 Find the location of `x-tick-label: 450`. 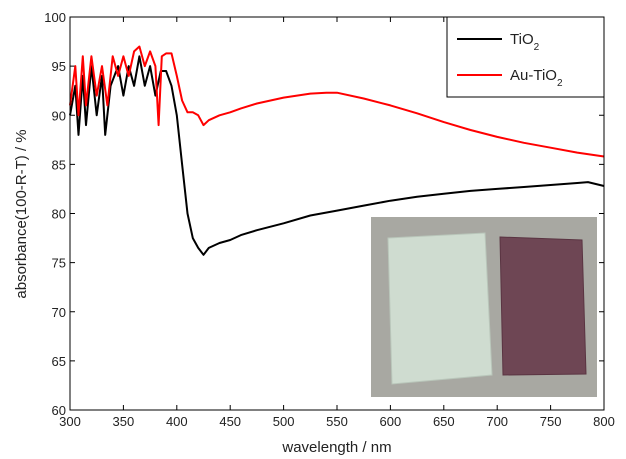

x-tick-label: 450 is located at coordinates (230, 421).